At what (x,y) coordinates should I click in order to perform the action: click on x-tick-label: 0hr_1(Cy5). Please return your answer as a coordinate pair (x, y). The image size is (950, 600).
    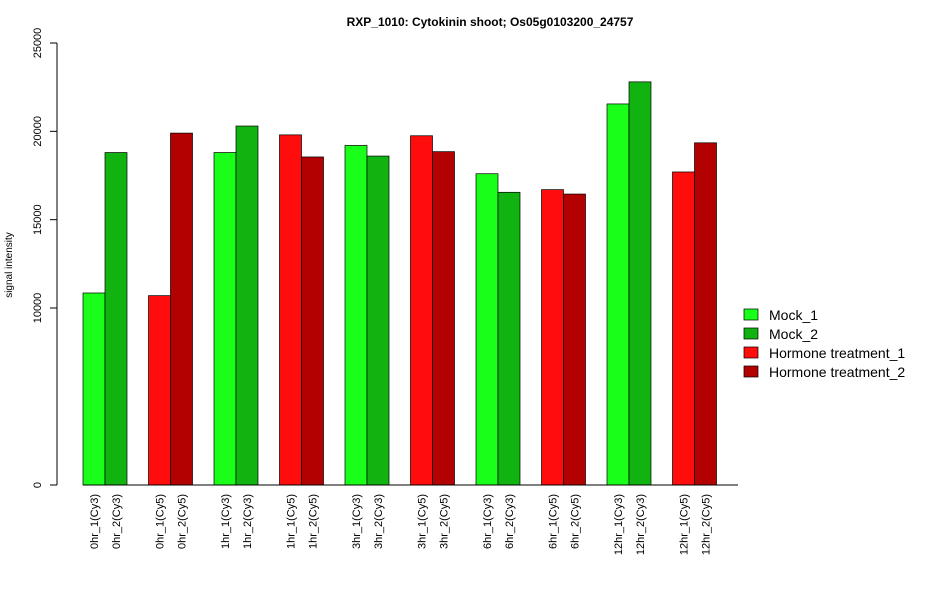
    Looking at the image, I should click on (161, 521).